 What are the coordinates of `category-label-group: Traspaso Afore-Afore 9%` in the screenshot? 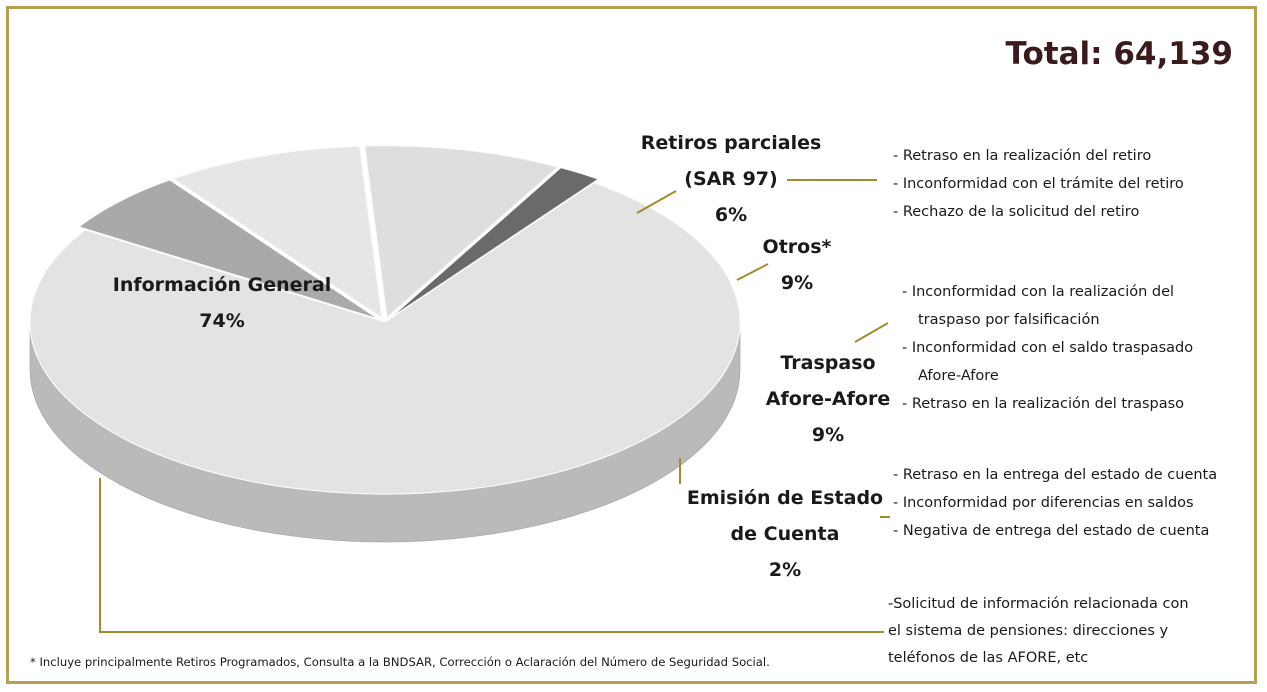 It's located at (828, 399).